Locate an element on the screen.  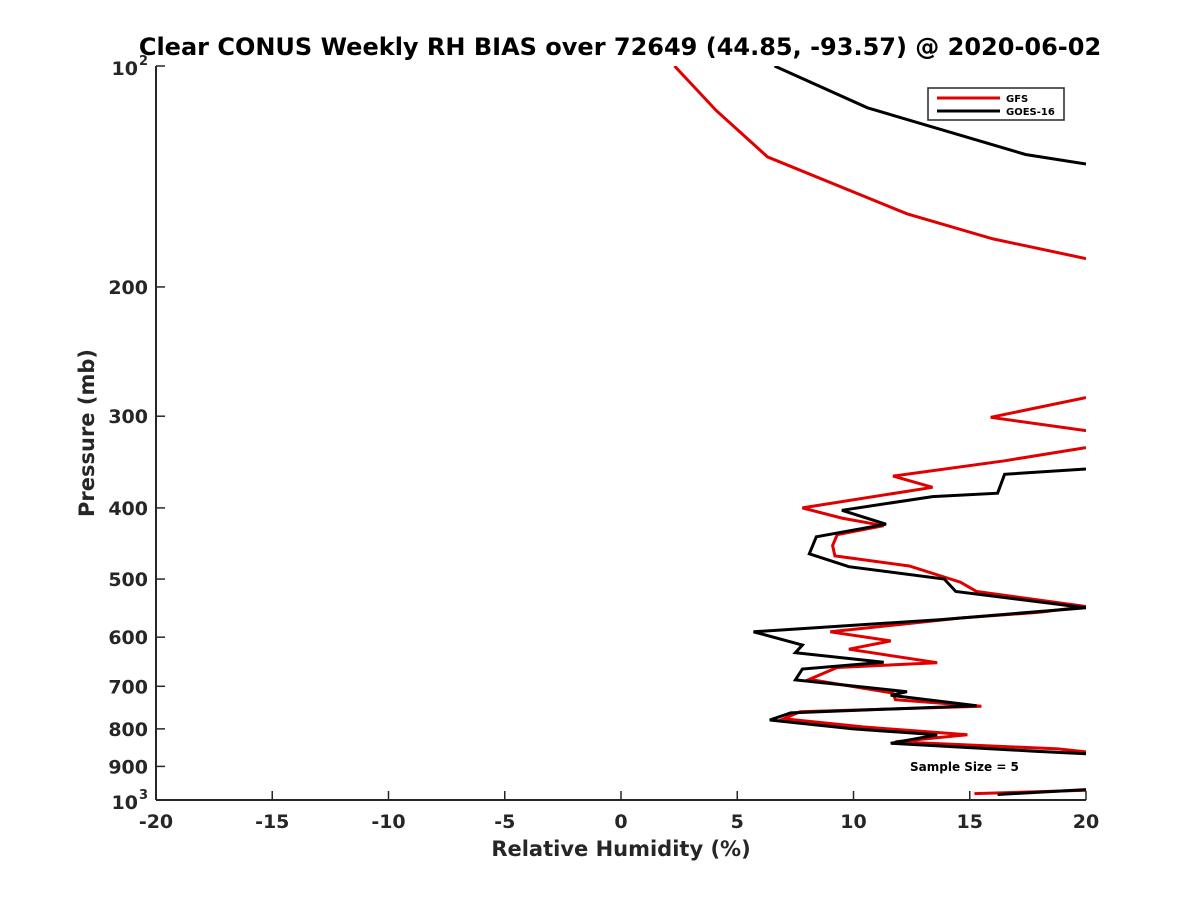
y-tick-exponent: 3 is located at coordinates (143, 795).